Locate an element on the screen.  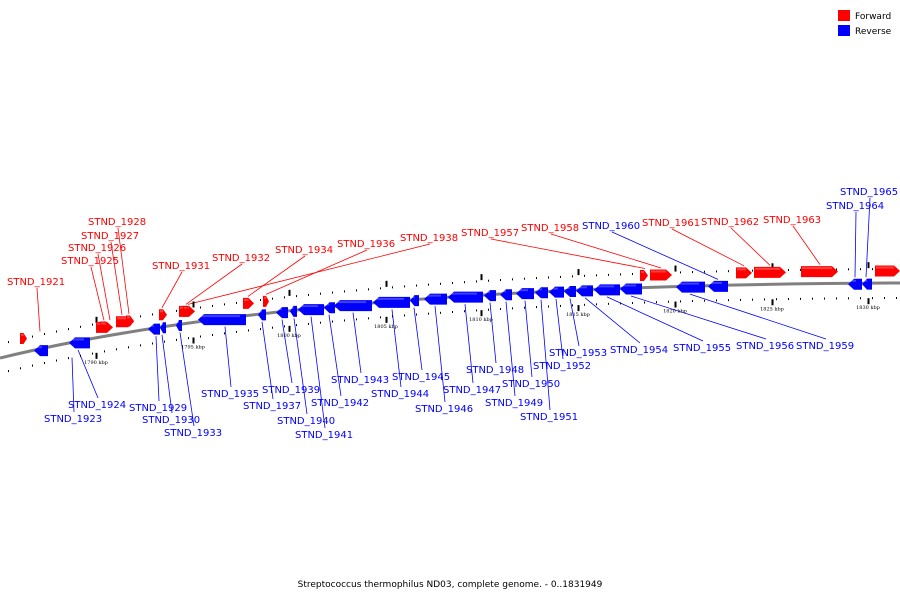
tick-label: 1805 kbp is located at coordinates (386, 327).